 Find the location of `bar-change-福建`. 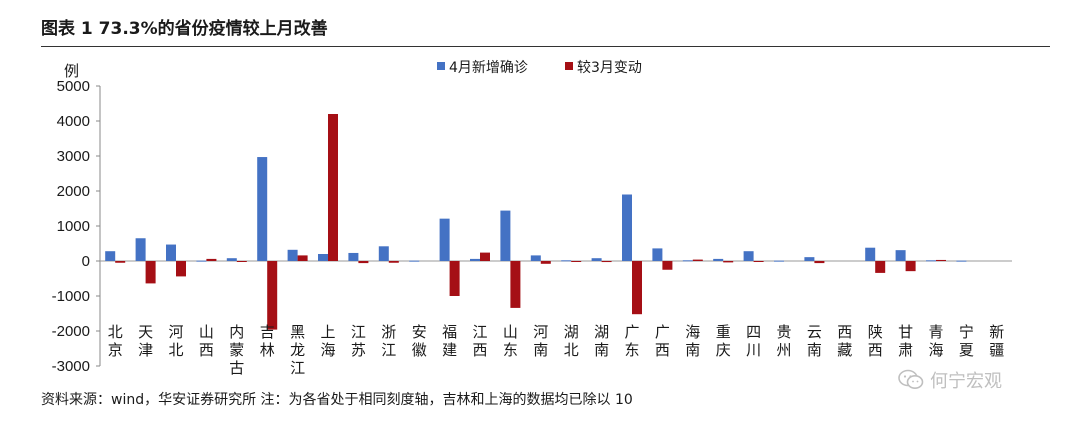

bar-change-福建 is located at coordinates (454, 278).